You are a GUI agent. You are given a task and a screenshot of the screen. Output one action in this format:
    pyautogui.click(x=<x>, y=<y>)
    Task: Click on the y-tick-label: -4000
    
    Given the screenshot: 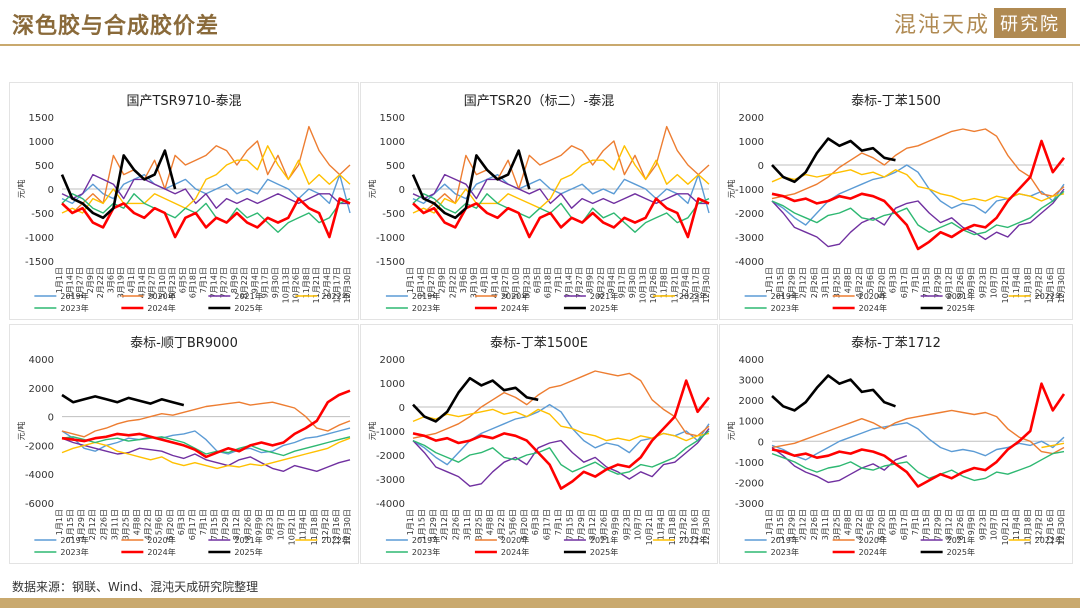 What is the action you would take?
    pyautogui.click(x=749, y=262)
    